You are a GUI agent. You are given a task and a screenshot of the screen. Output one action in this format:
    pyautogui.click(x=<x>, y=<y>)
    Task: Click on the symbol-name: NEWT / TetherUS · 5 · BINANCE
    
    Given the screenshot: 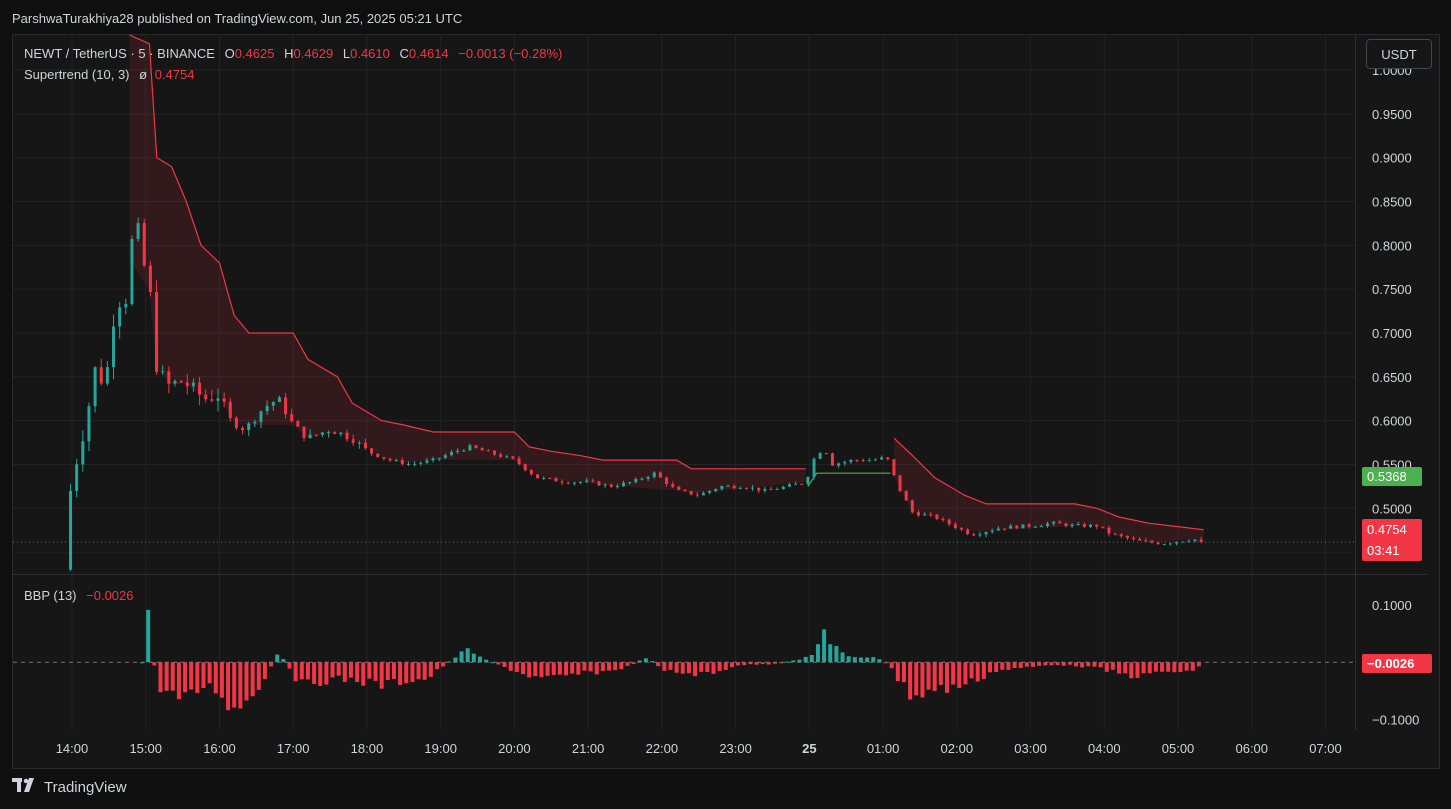 What is the action you would take?
    pyautogui.click(x=119, y=53)
    